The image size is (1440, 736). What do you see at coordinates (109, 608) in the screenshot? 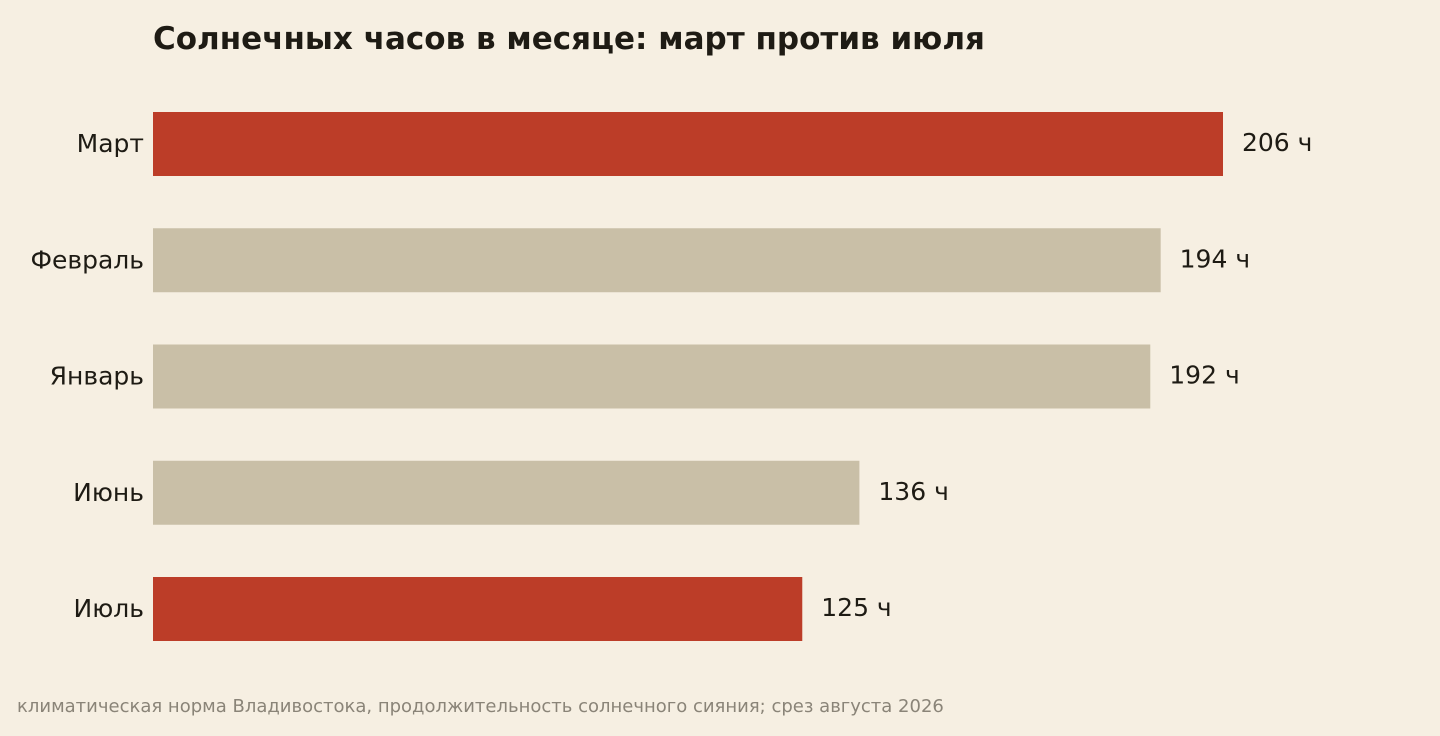
I see `category-label: Июль` at bounding box center [109, 608].